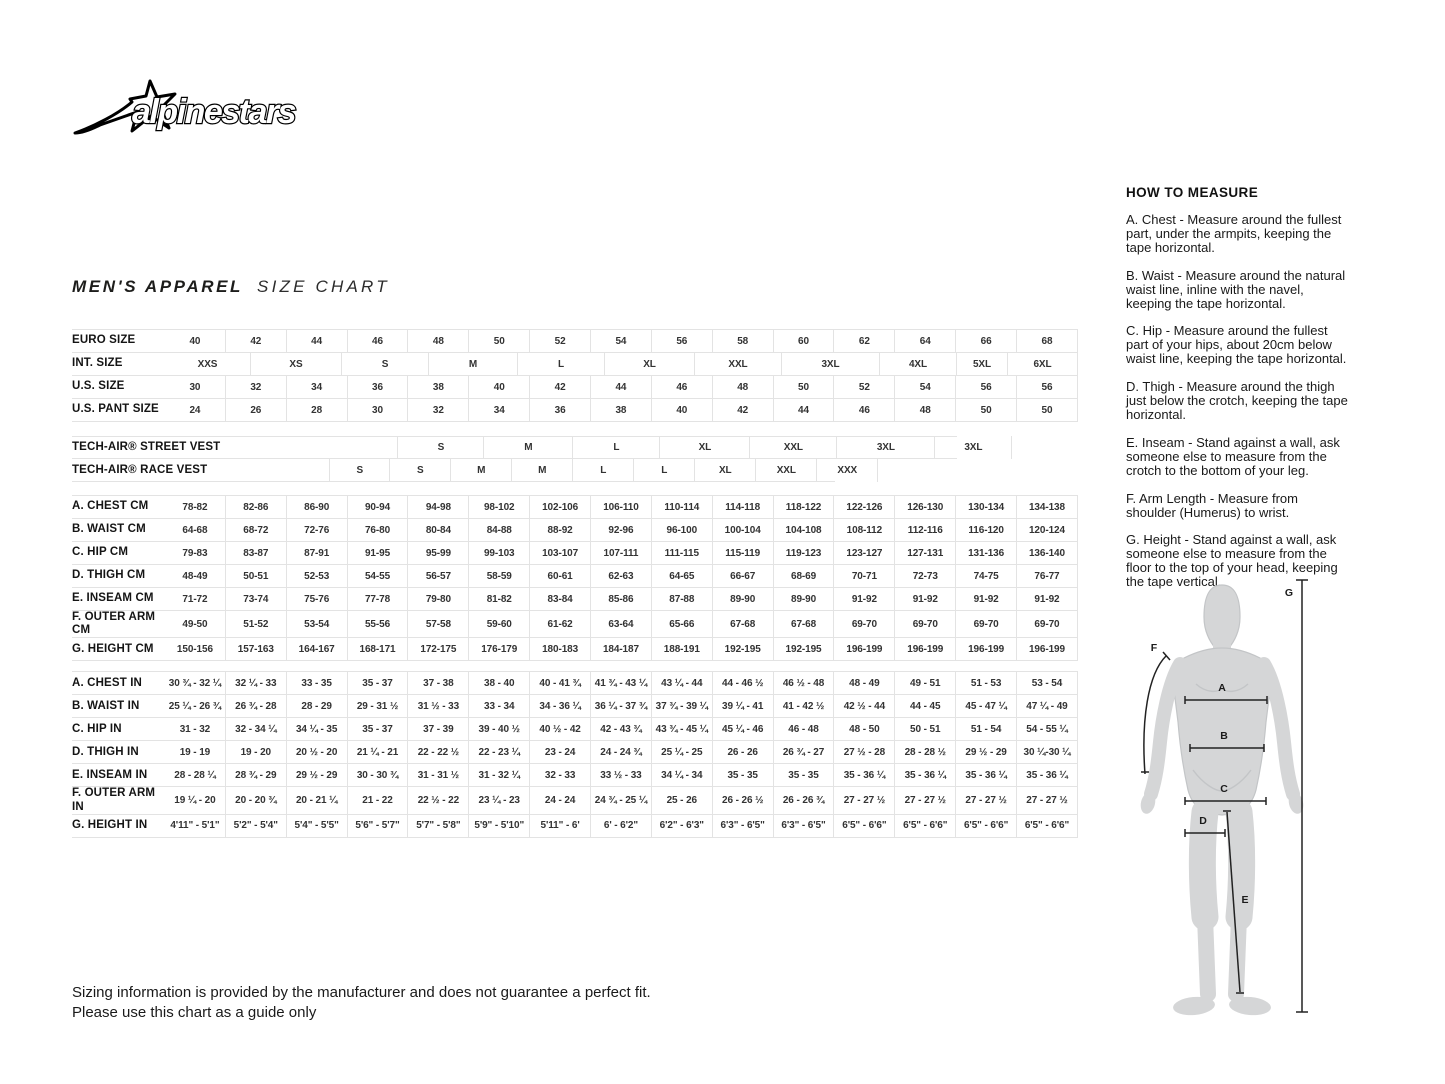 This screenshot has width=1445, height=1084. I want to click on size-cell: 58-59, so click(500, 576).